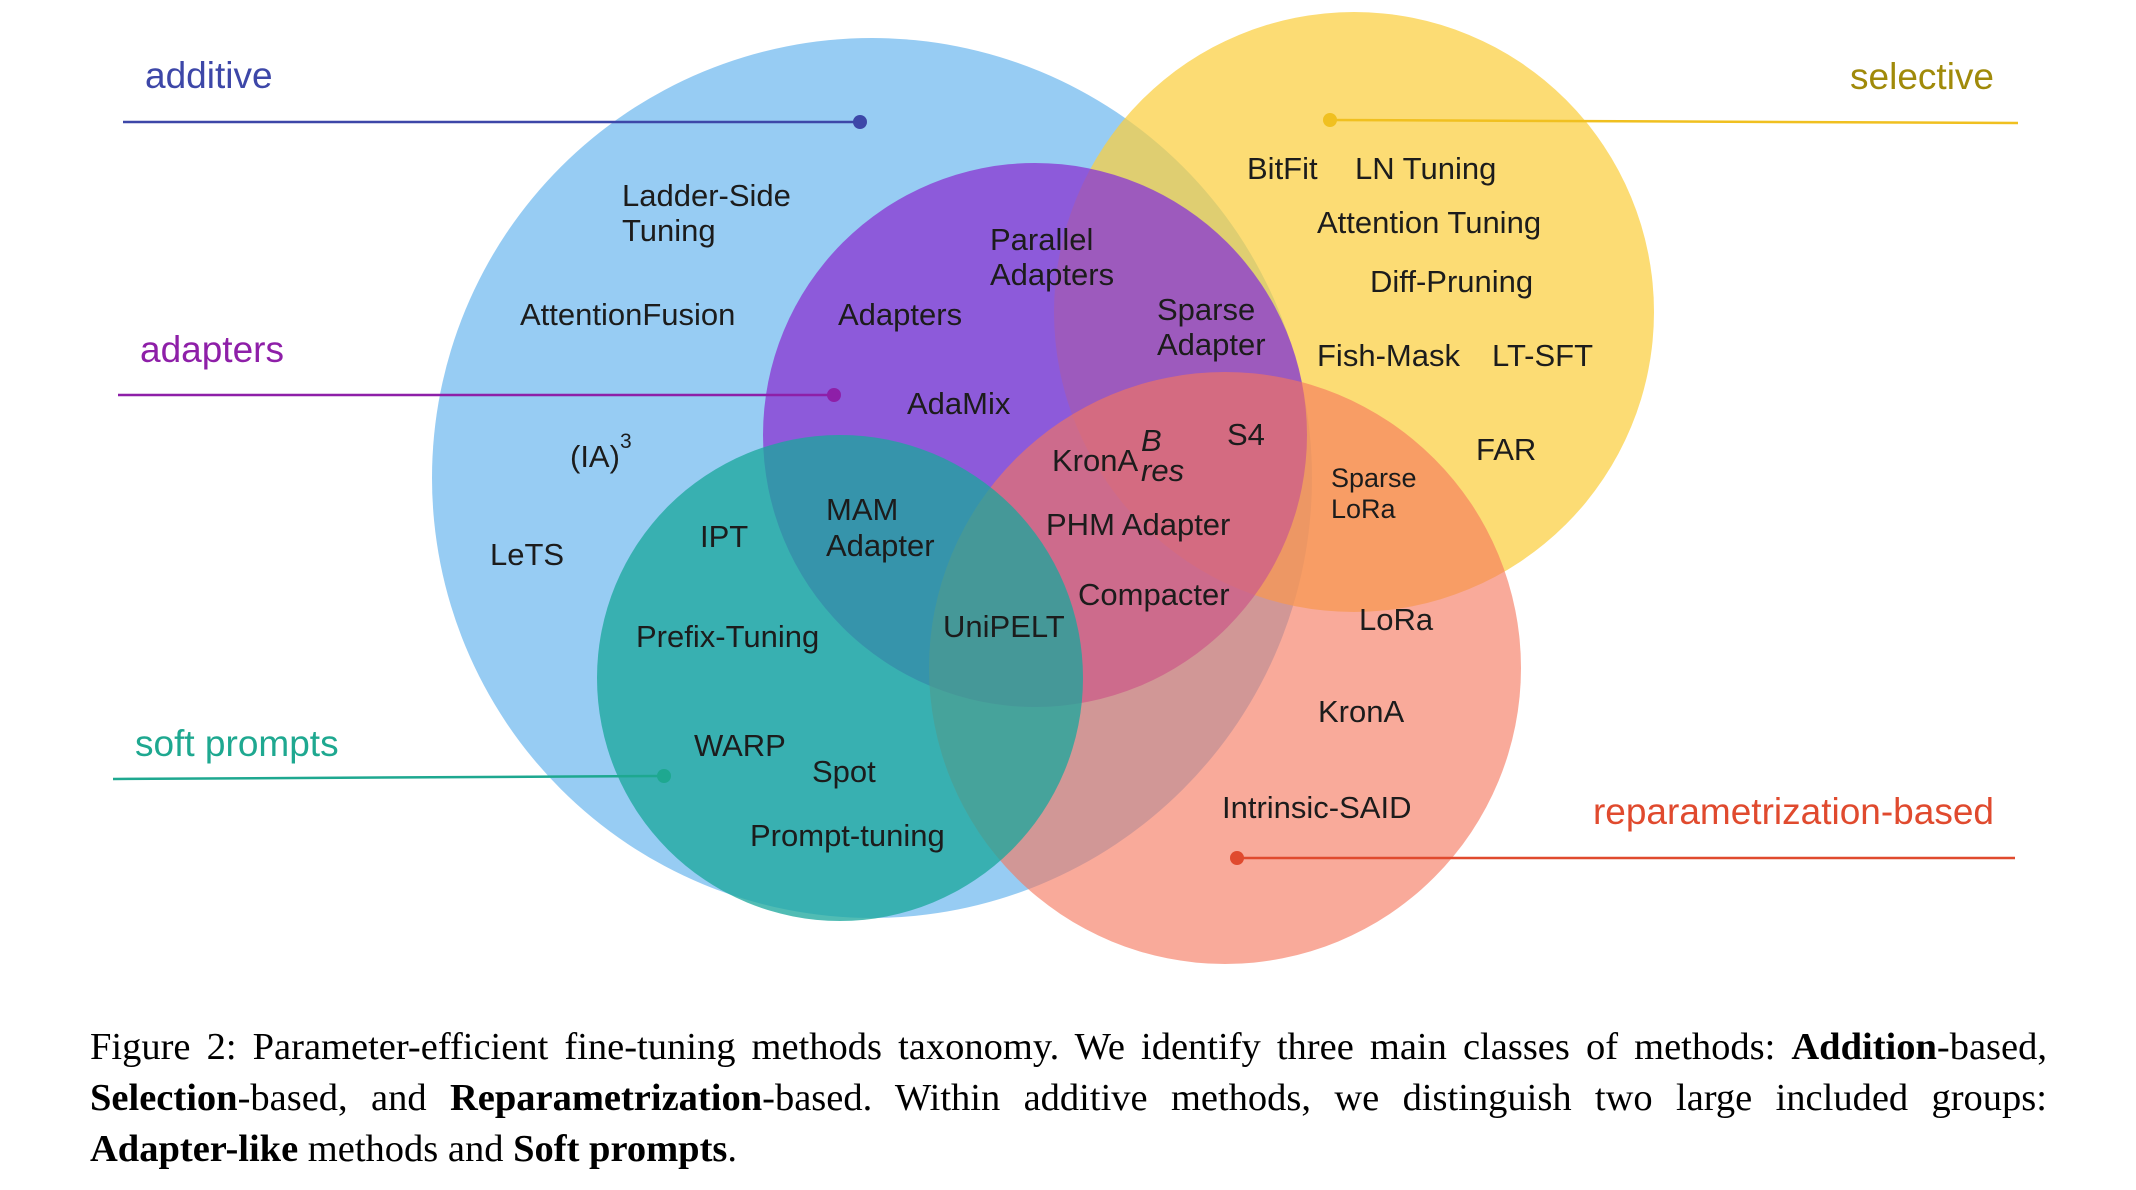 The width and height of the screenshot is (2136, 1190). Describe the element at coordinates (1922, 76) in the screenshot. I see `selective-label: selective` at that location.